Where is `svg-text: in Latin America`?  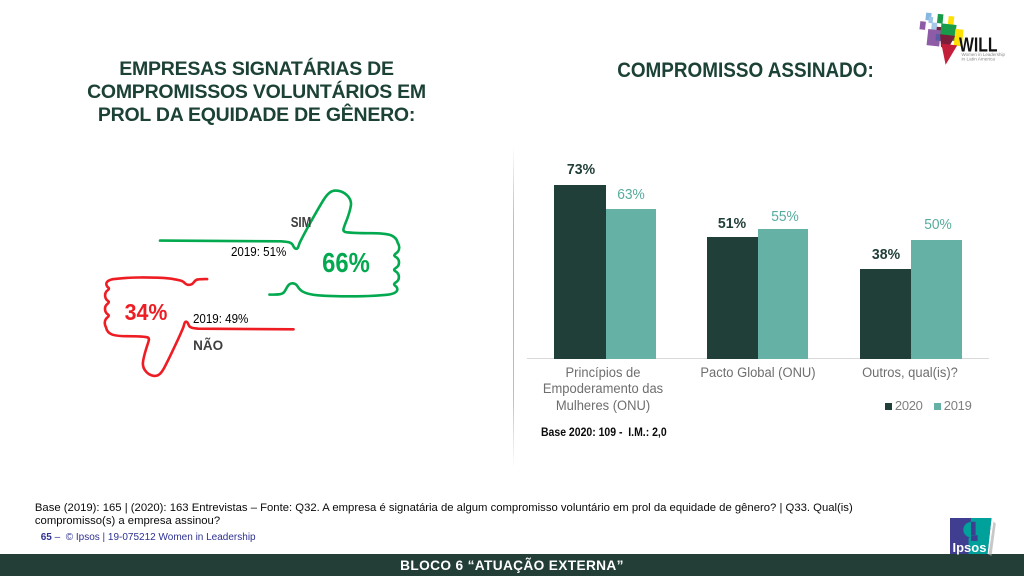 svg-text: in Latin America is located at coordinates (979, 59).